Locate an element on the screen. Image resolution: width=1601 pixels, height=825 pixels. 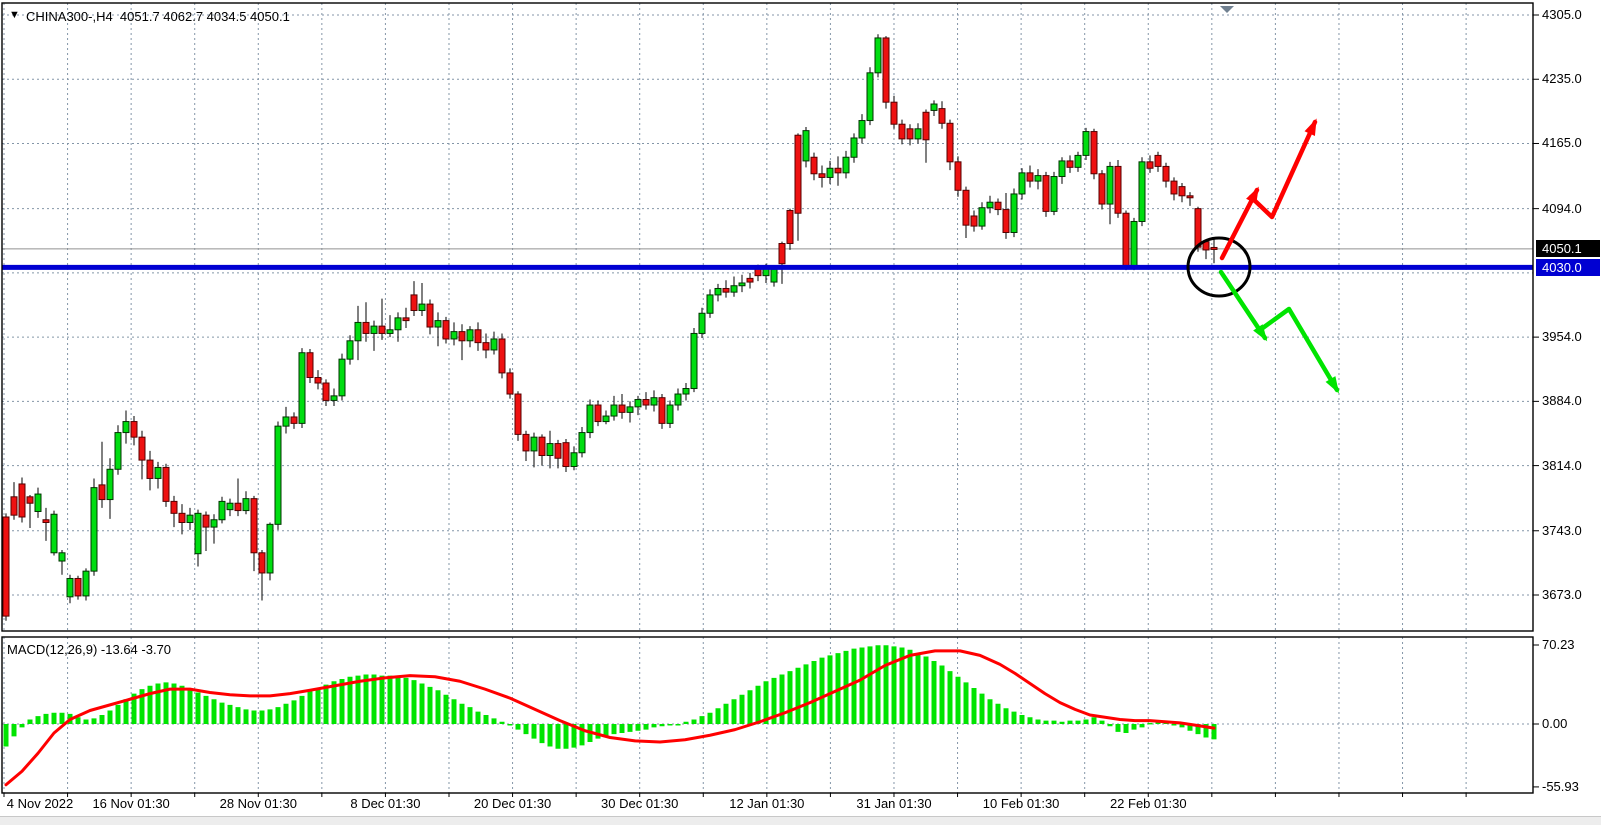
drawn-annotations is located at coordinates (1263, 256).